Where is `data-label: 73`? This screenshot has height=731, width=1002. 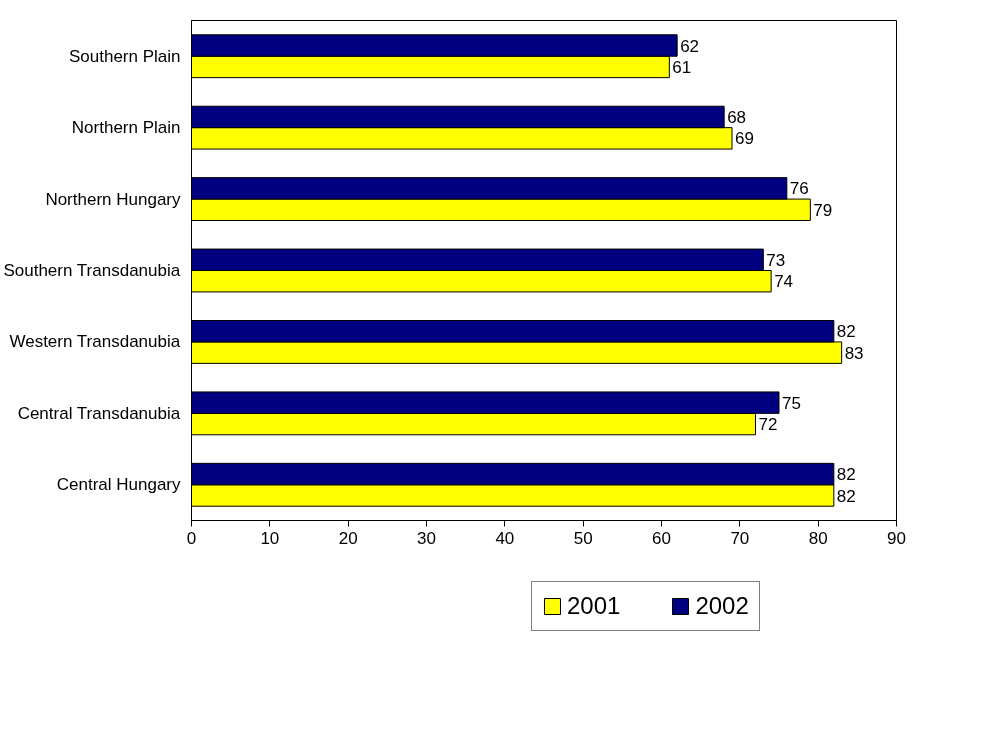 data-label: 73 is located at coordinates (776, 260).